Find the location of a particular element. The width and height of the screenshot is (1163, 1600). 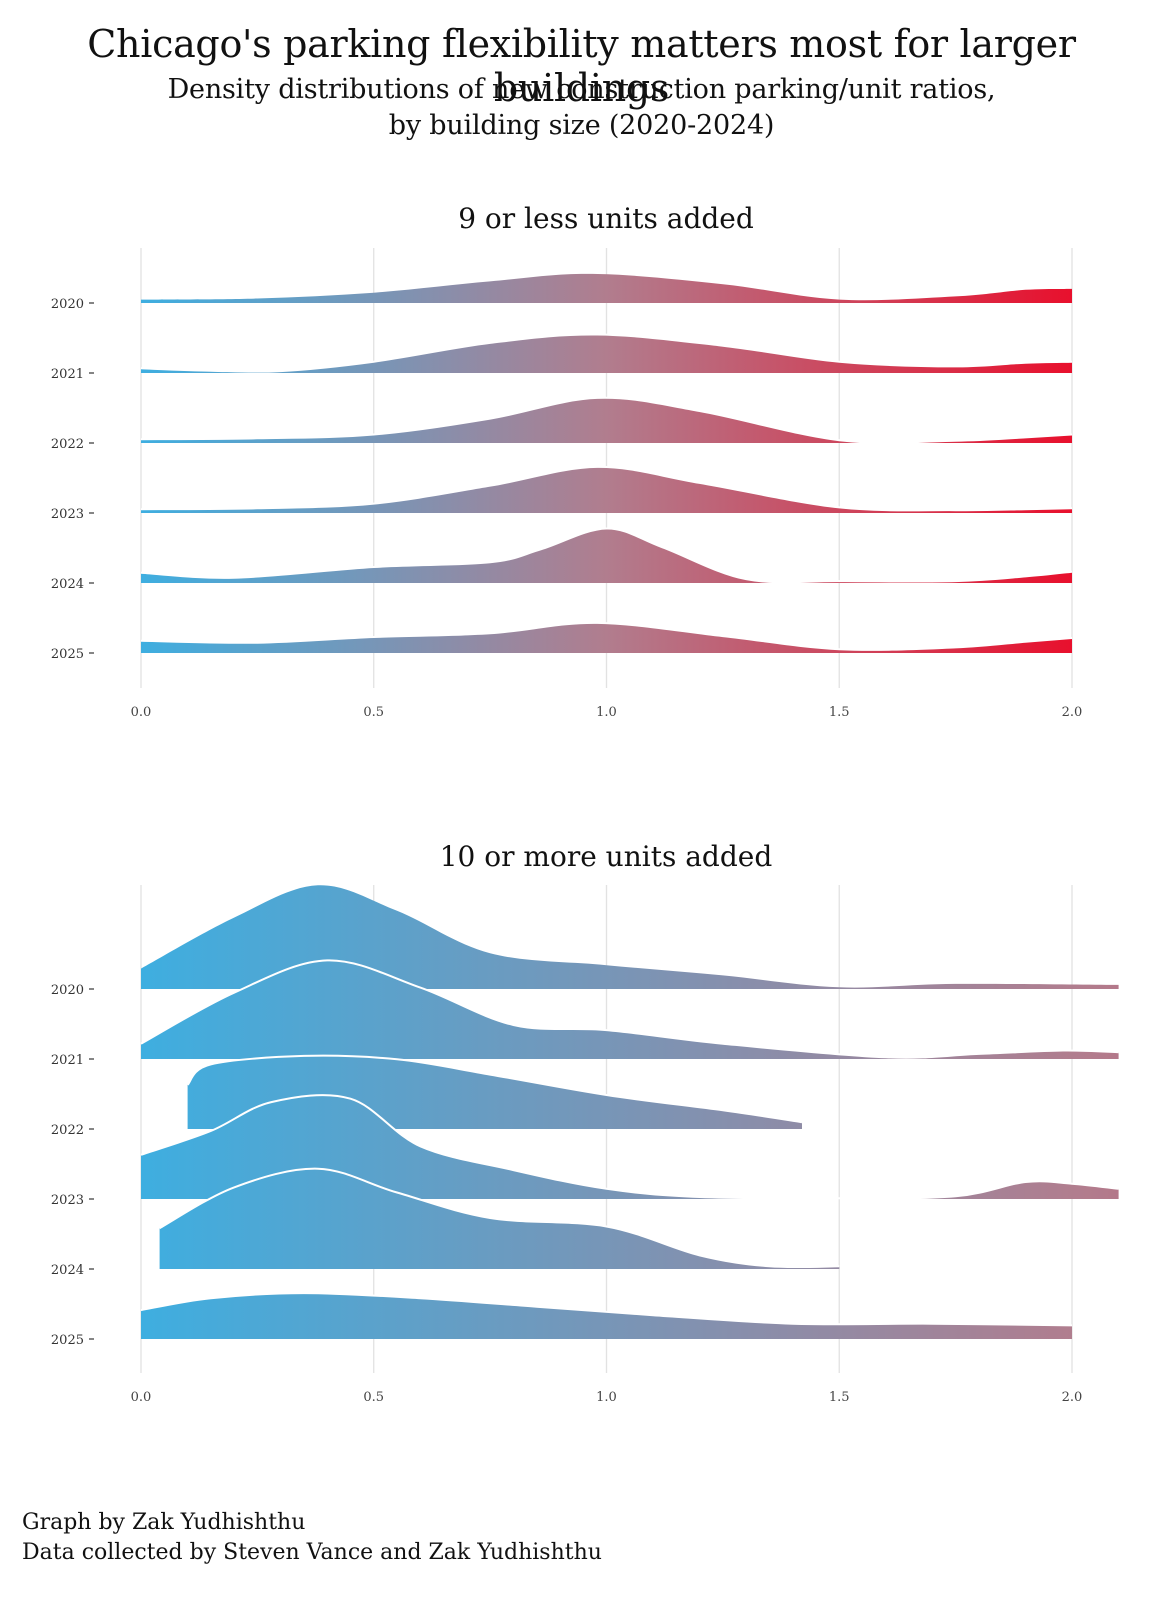

chart-subtitle-line2: by building size (2020-2024) is located at coordinates (581, 125).